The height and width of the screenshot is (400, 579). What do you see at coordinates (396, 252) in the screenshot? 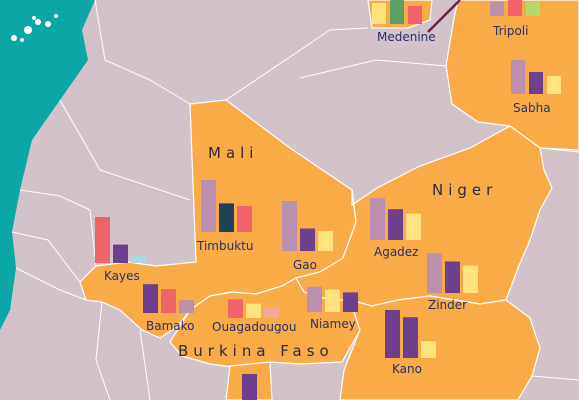
I see `city-label-agadez: Agadez` at bounding box center [396, 252].